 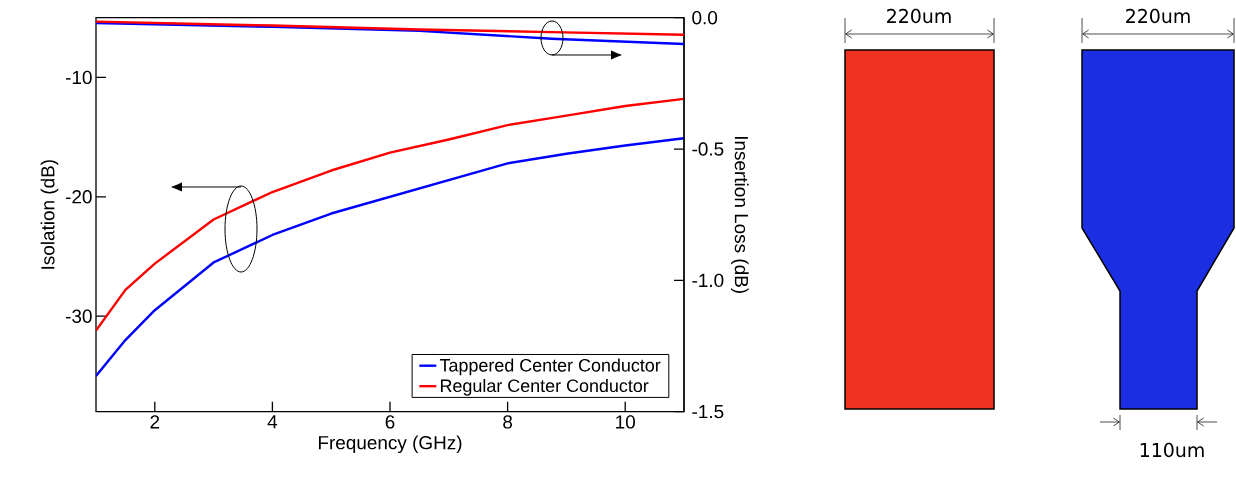 I want to click on line-series, so click(x=390, y=28).